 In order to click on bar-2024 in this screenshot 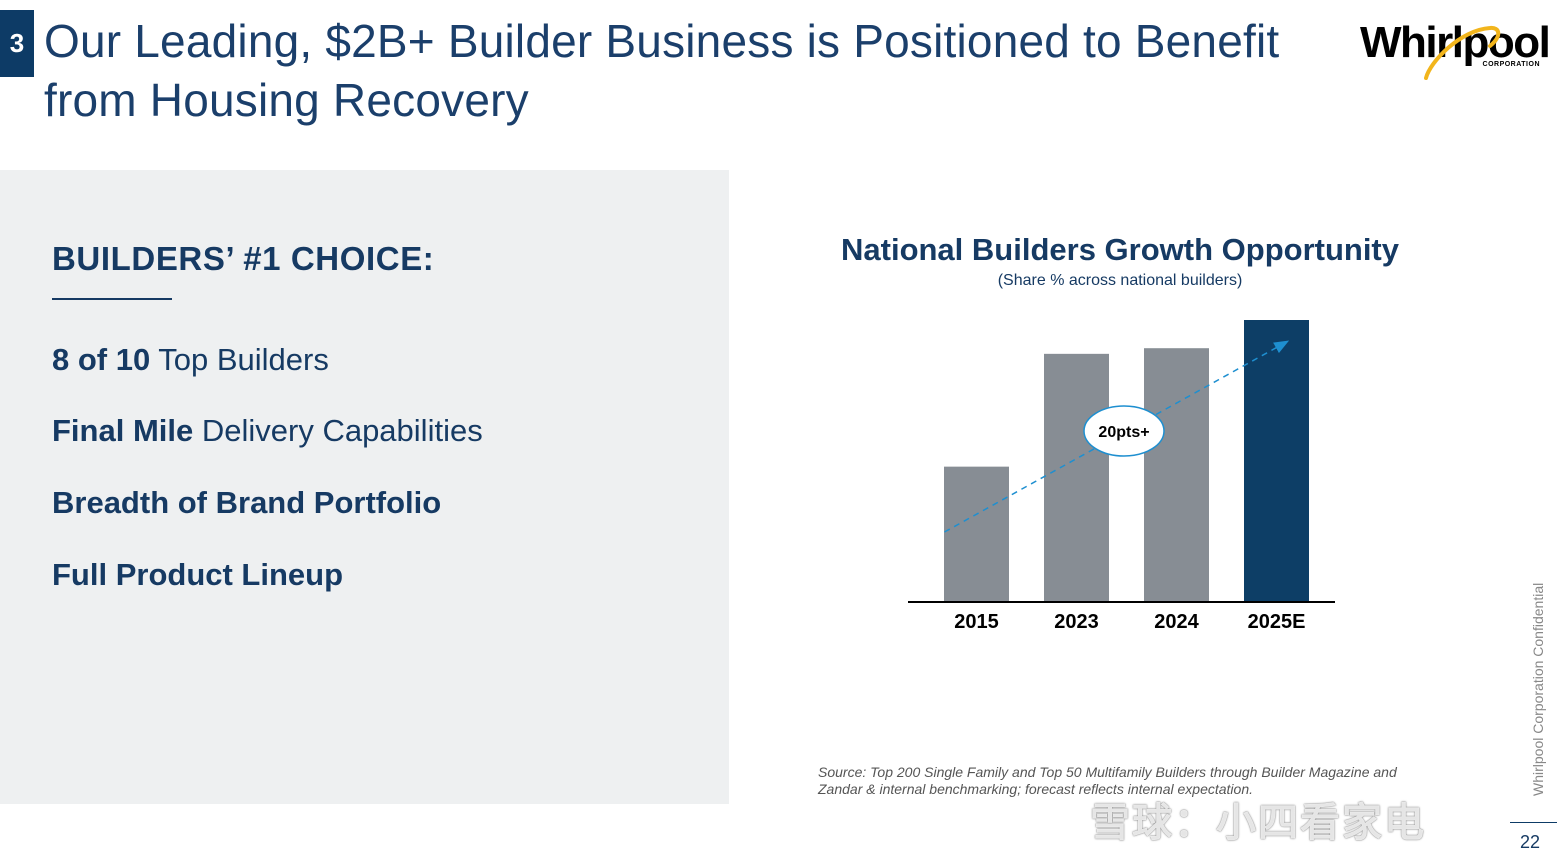, I will do `click(1176, 475)`.